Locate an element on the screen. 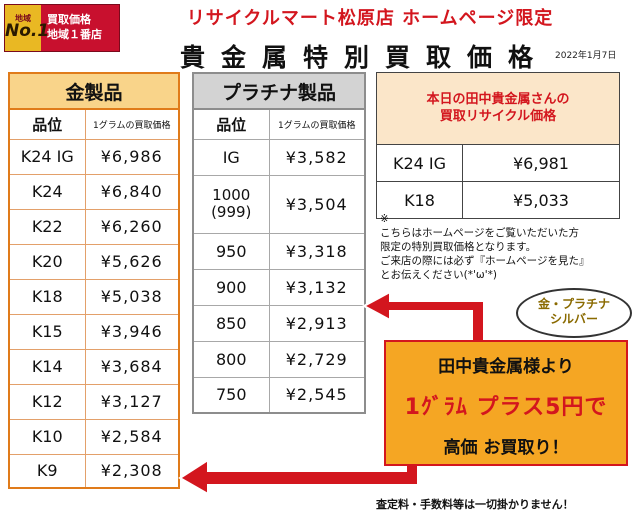  badge-no1-text: No.1 is located at coordinates (27, 31).